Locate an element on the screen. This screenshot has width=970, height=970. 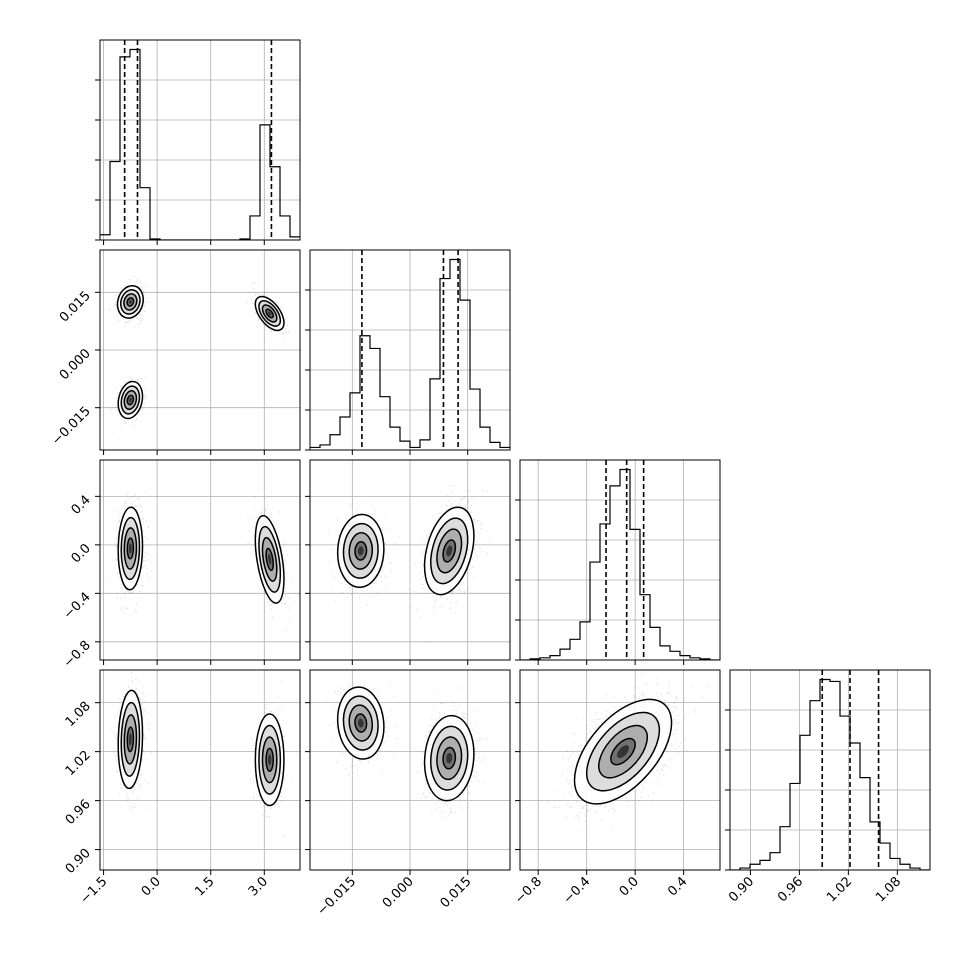
x-tick-label: −1.5 is located at coordinates (93, 890).